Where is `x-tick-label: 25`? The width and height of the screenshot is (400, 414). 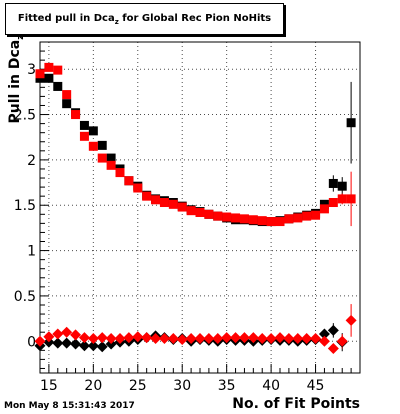 x-tick-label: 25 is located at coordinates (138, 386).